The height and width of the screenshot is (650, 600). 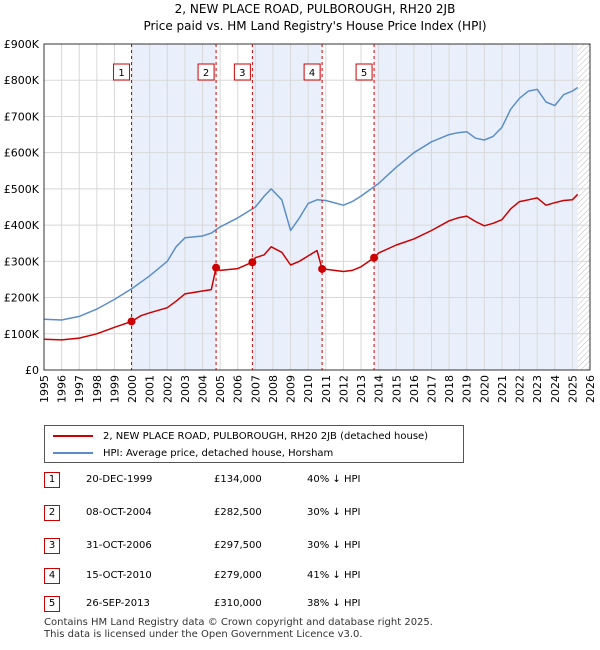 What do you see at coordinates (119, 512) in the screenshot?
I see `sale-date: 08-OCT-2004` at bounding box center [119, 512].